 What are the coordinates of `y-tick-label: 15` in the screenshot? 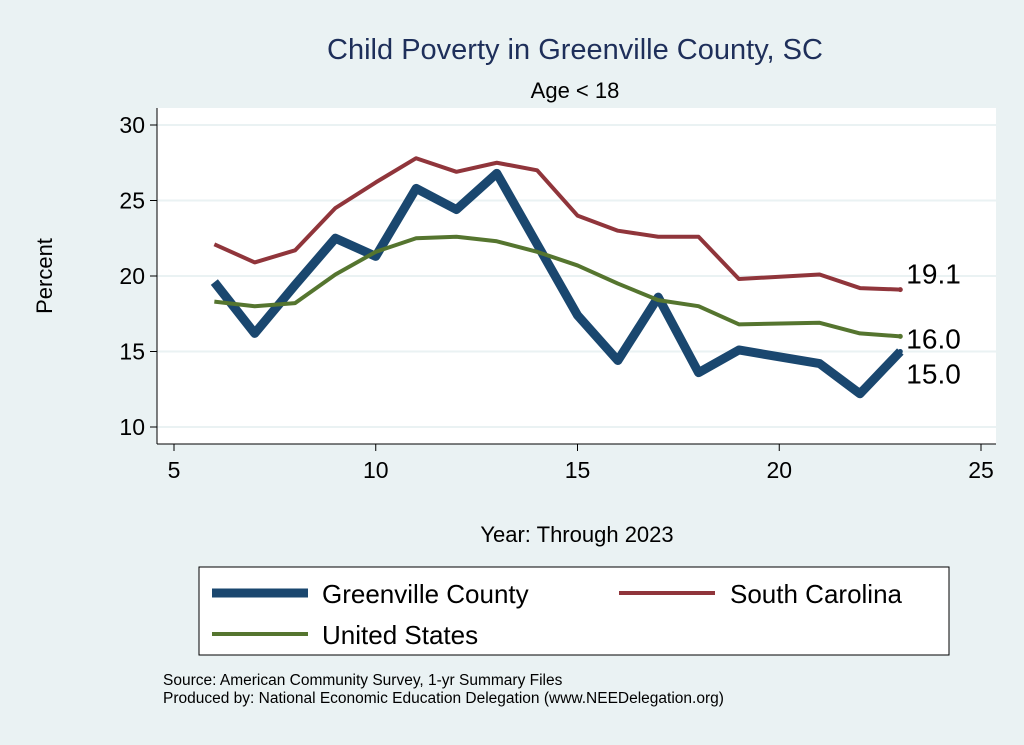 It's located at (132, 352).